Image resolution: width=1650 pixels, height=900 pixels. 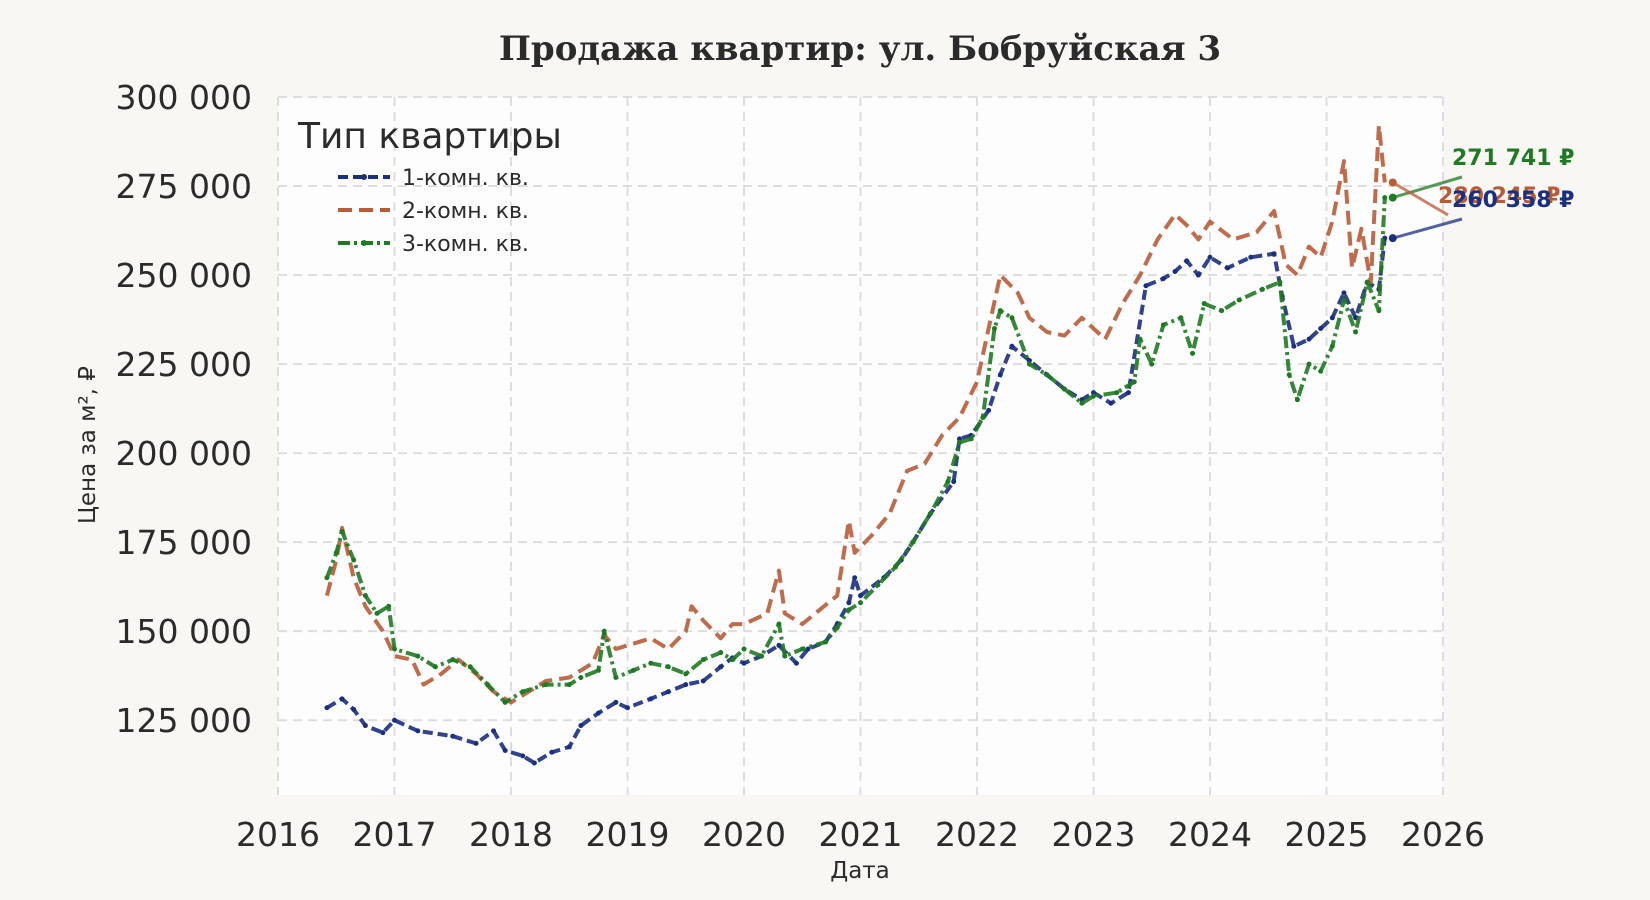 What do you see at coordinates (1499, 196) in the screenshot?
I see `annotation-label: 280 245 ₽` at bounding box center [1499, 196].